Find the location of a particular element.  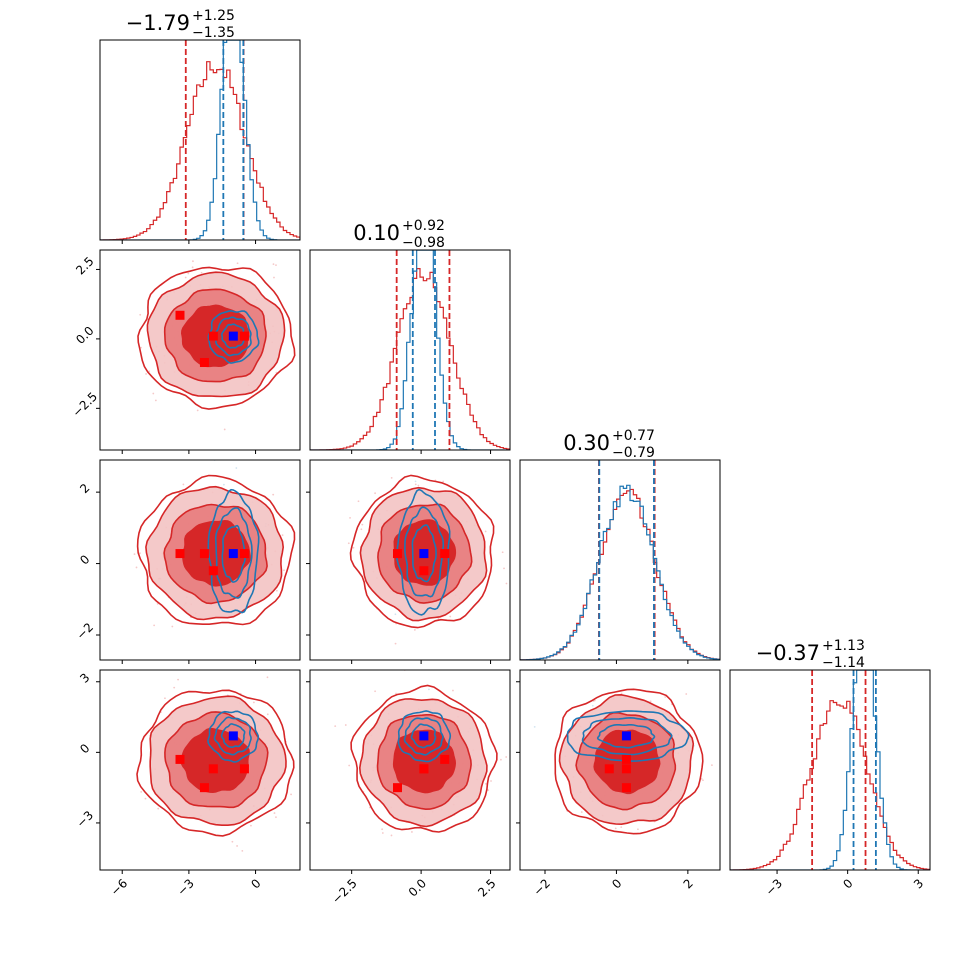

histogram-title-2: 0.10 is located at coordinates (376, 233).